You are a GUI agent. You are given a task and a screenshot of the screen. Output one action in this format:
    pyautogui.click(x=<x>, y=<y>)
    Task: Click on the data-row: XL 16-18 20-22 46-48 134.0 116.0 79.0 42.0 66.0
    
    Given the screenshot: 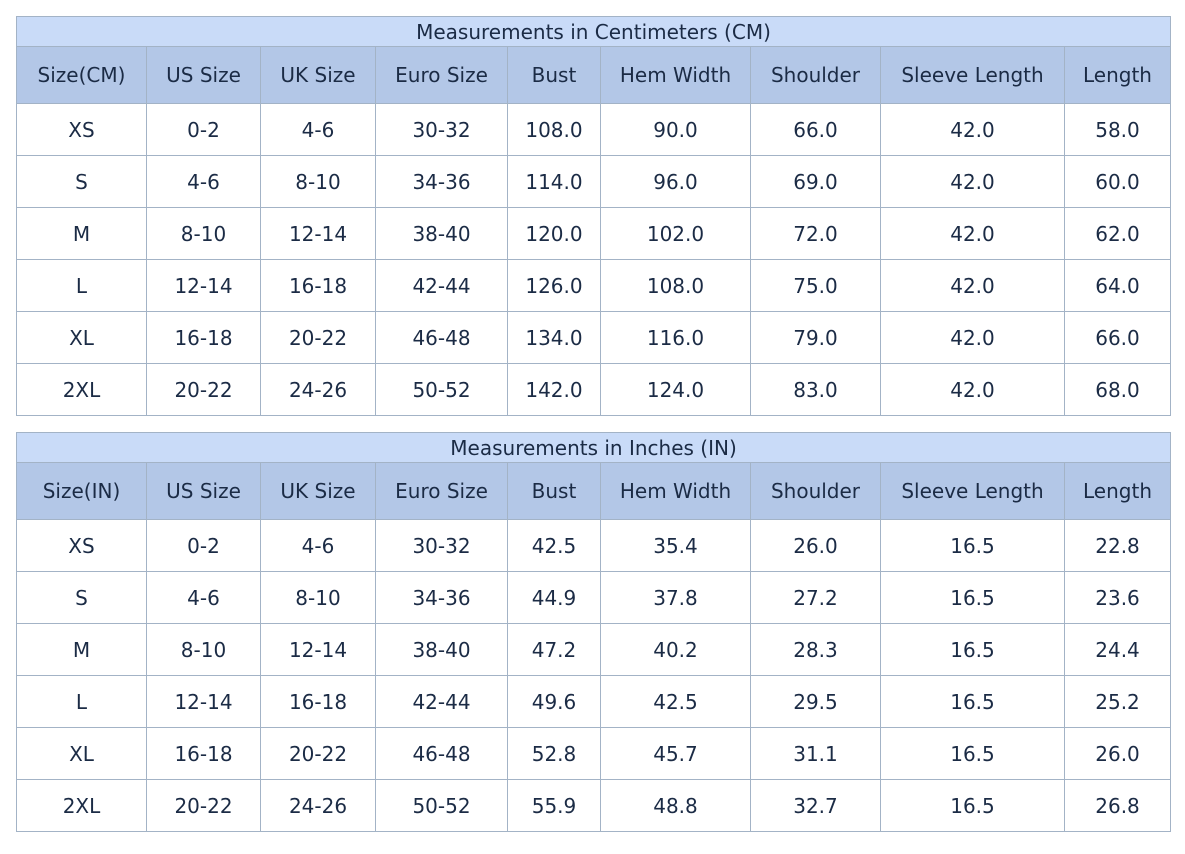 What is the action you would take?
    pyautogui.click(x=593, y=337)
    